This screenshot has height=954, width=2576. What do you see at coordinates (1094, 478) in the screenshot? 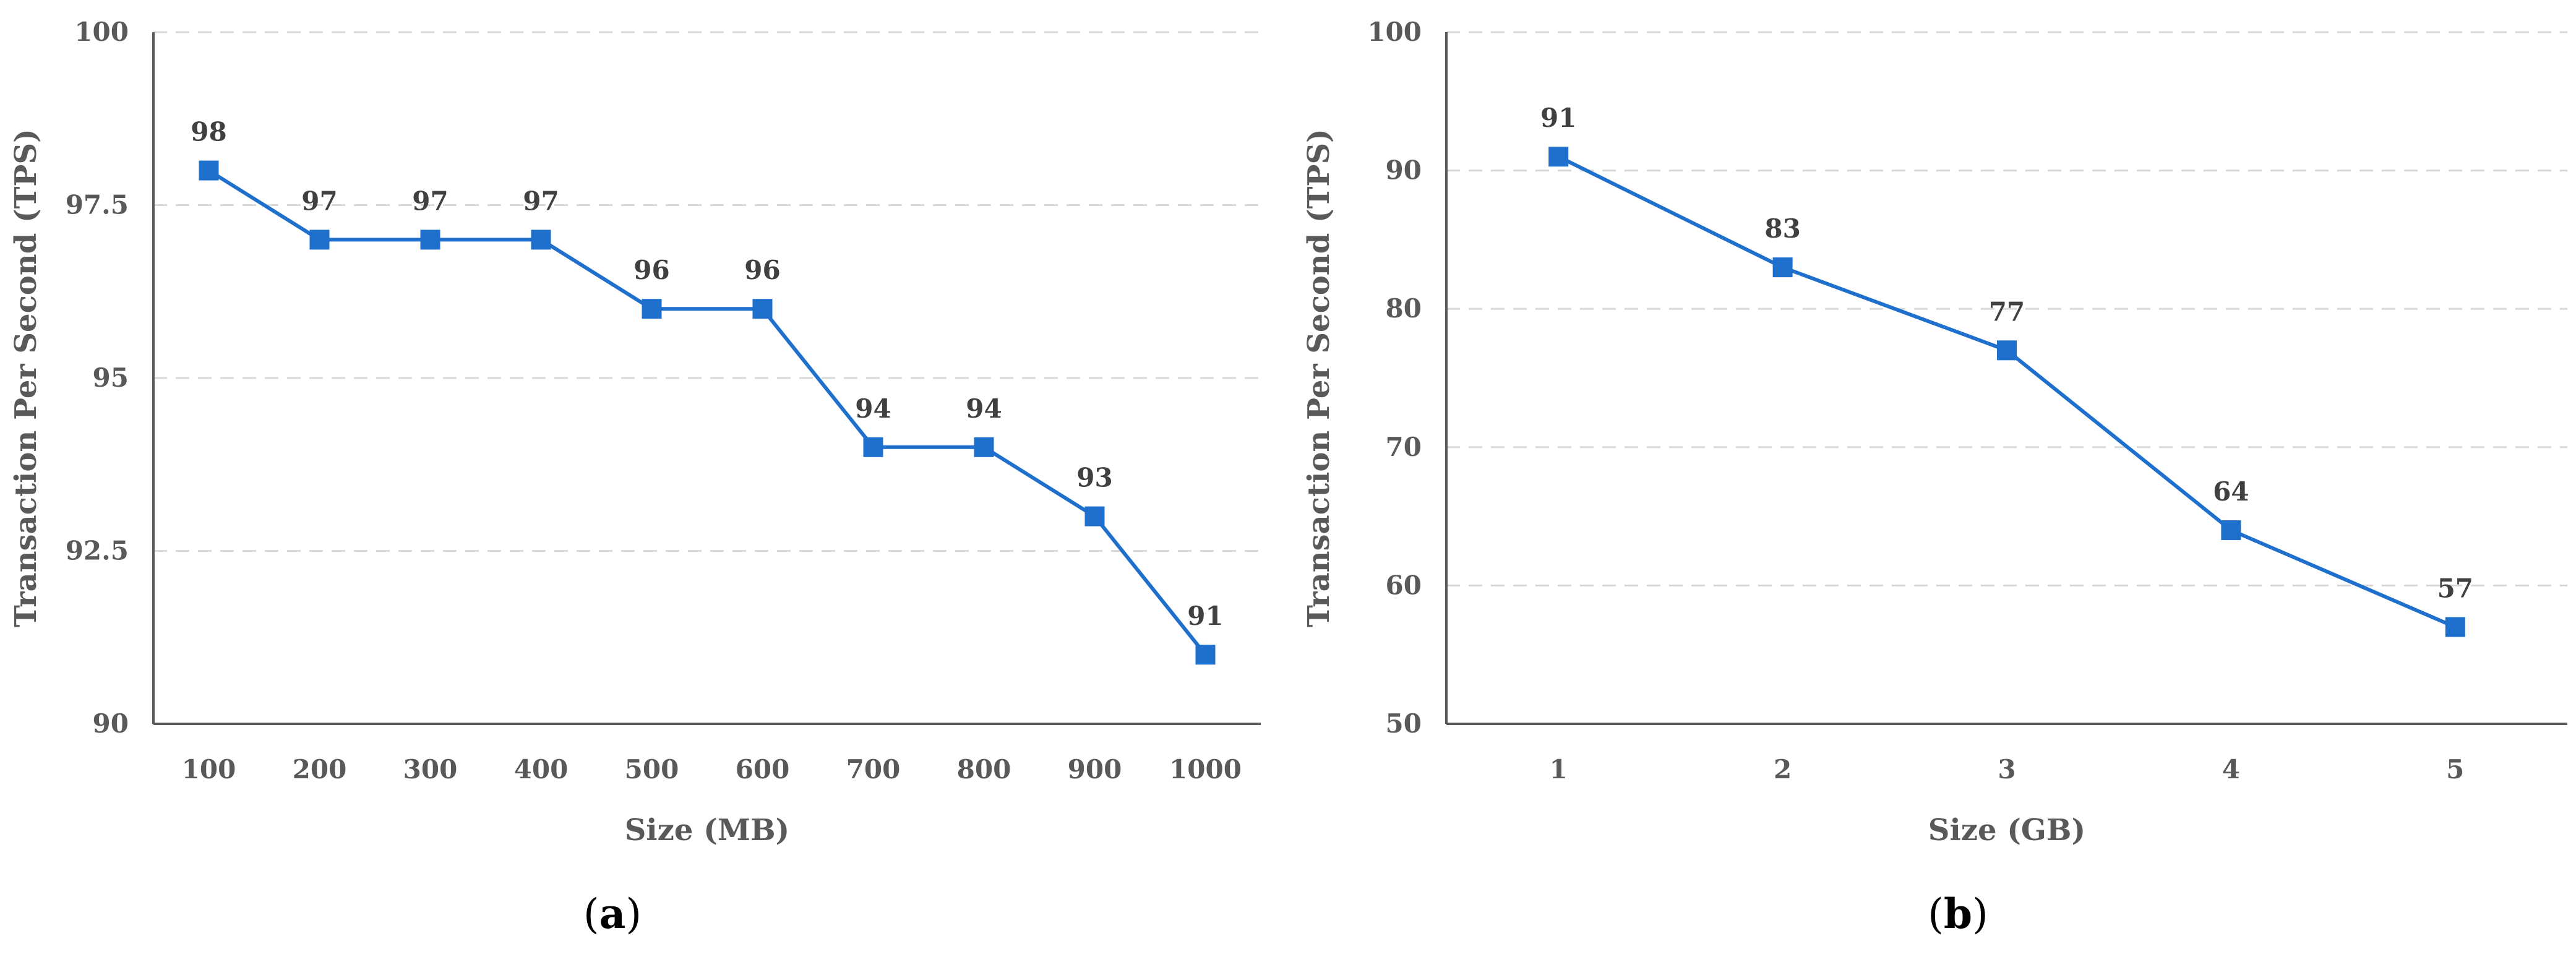
I see `data-label: 93` at bounding box center [1094, 478].